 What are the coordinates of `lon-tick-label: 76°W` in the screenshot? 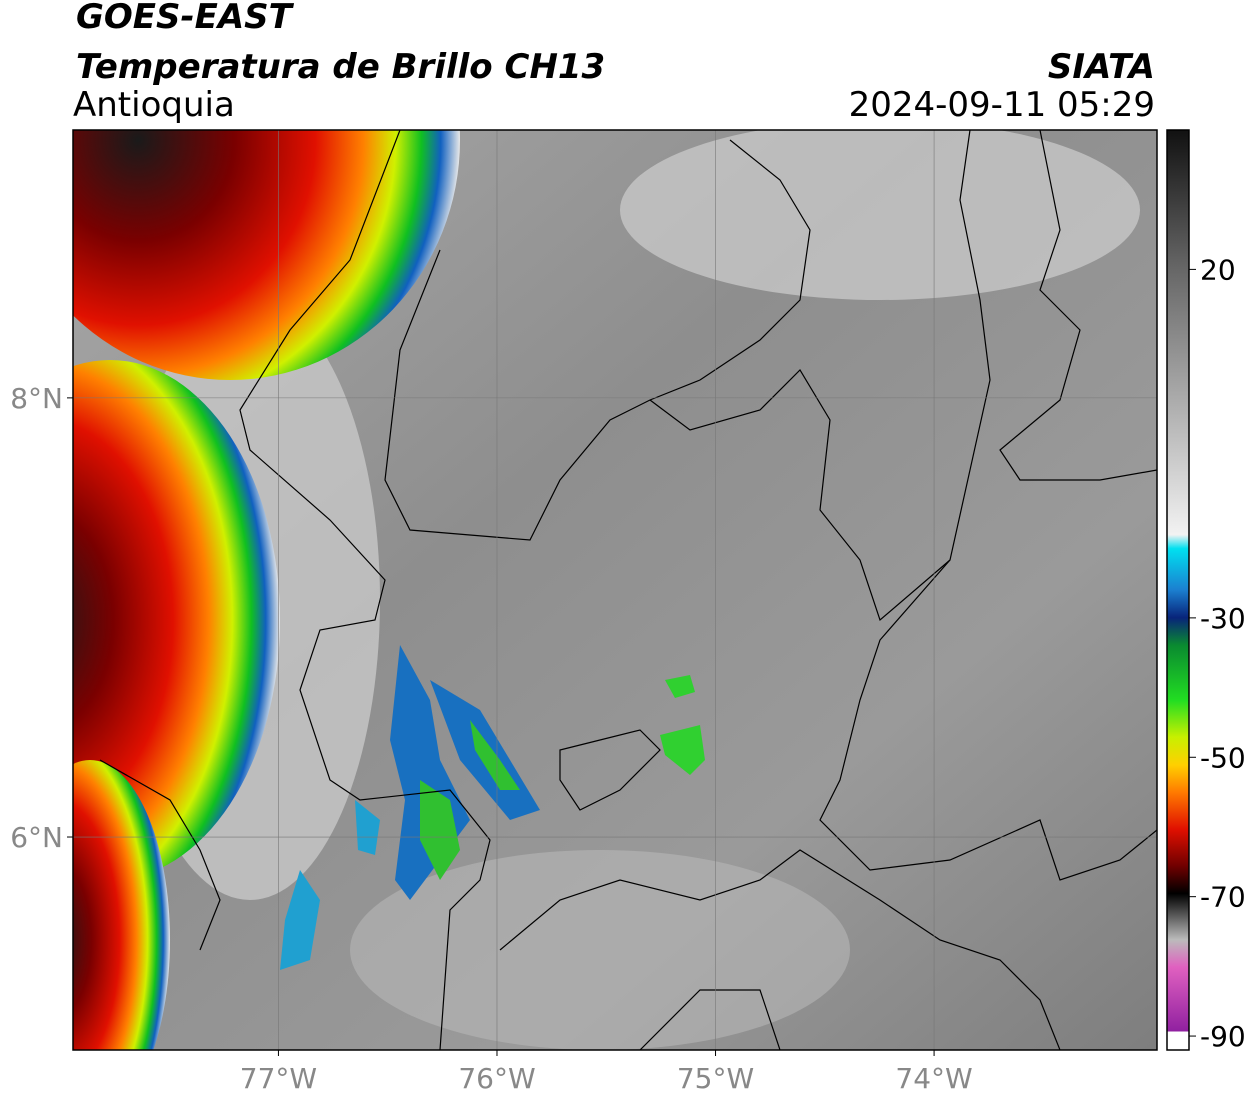 It's located at (496, 1078).